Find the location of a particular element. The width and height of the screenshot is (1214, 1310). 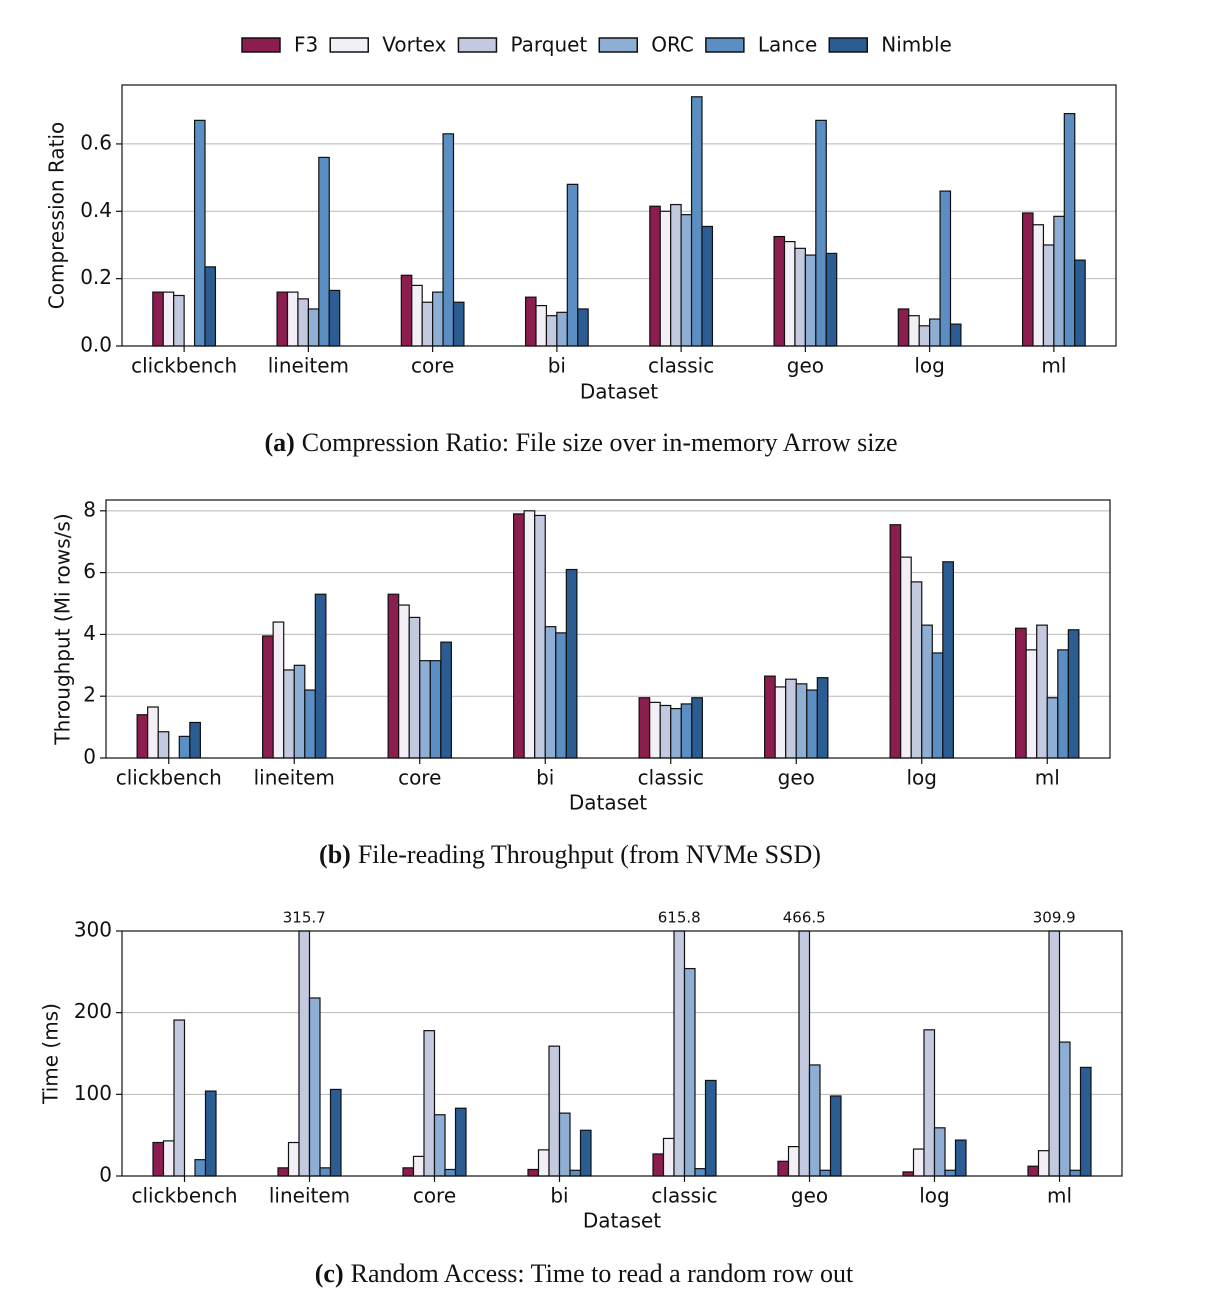

x-tick-label: classic is located at coordinates (681, 366).